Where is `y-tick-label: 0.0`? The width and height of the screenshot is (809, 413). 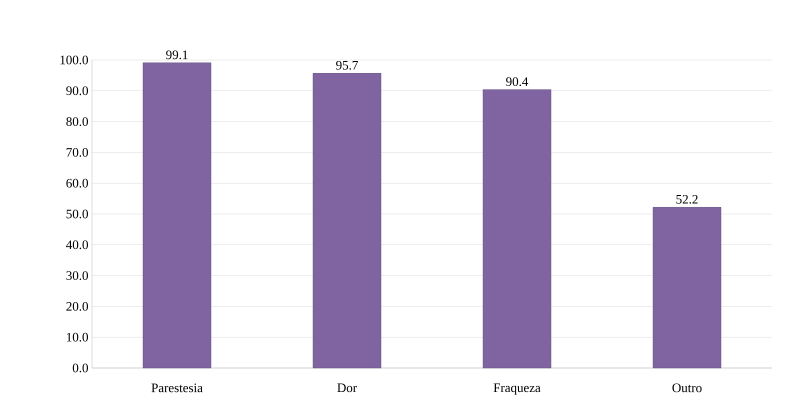 y-tick-label: 0.0 is located at coordinates (80, 368).